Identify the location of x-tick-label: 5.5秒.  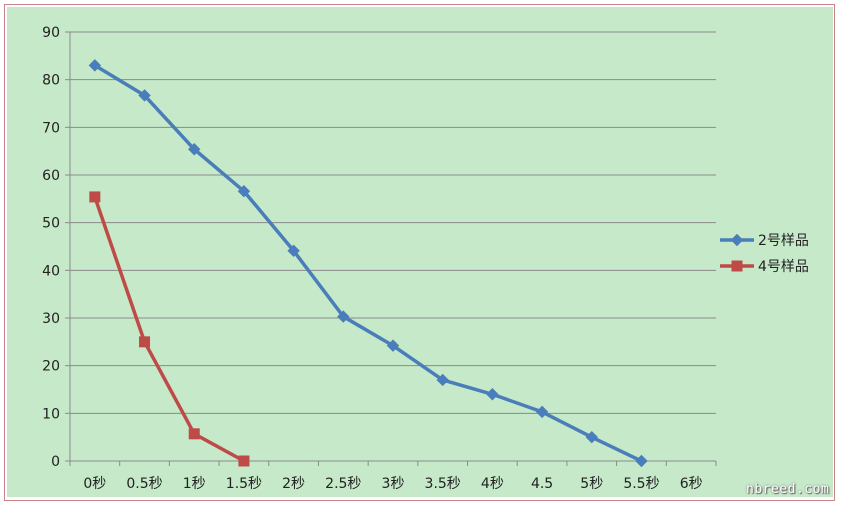
(641, 484).